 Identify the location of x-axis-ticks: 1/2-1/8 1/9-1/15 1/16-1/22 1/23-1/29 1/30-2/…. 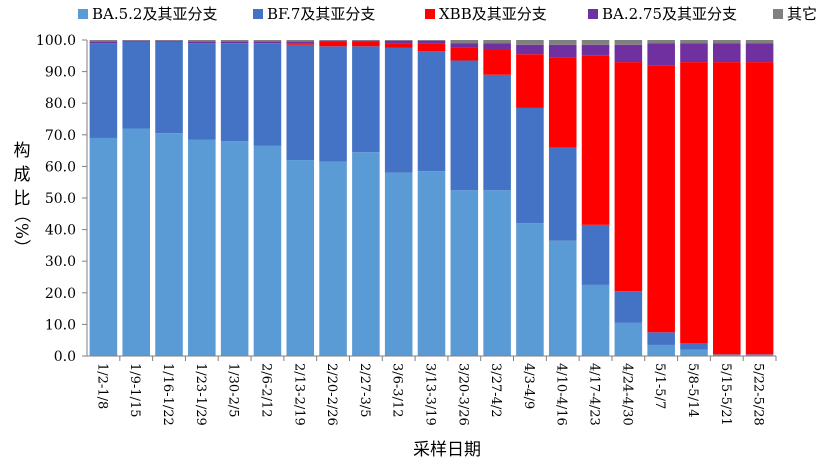
(435, 391).